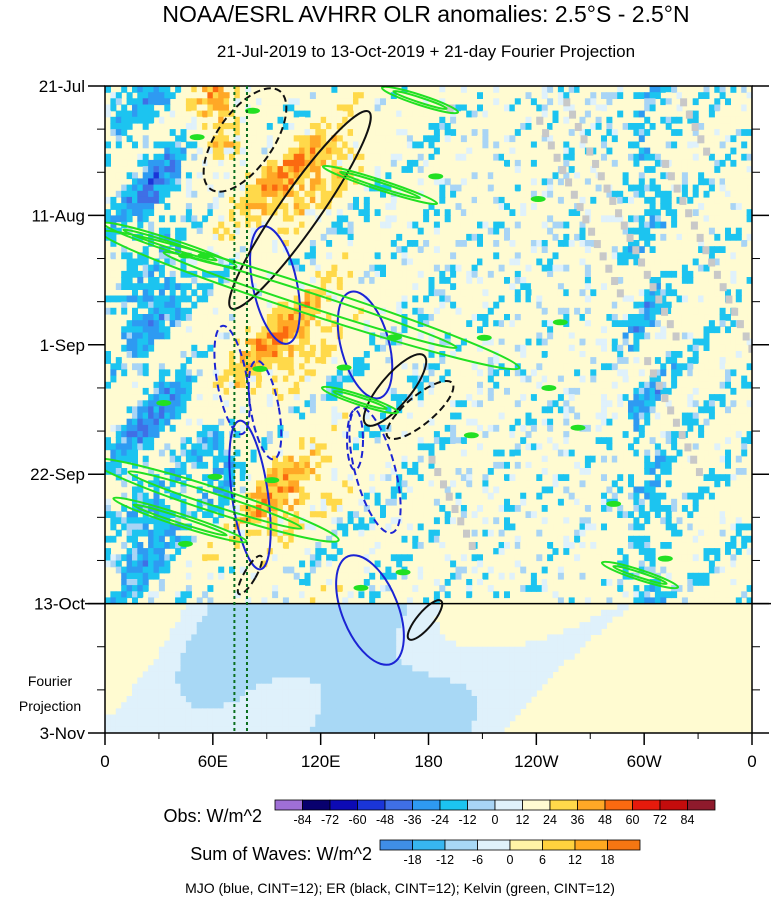 Image resolution: width=771 pixels, height=900 pixels. What do you see at coordinates (281, 854) in the screenshot?
I see `waves-colorbar-label: Sum of Waves: W/m^2` at bounding box center [281, 854].